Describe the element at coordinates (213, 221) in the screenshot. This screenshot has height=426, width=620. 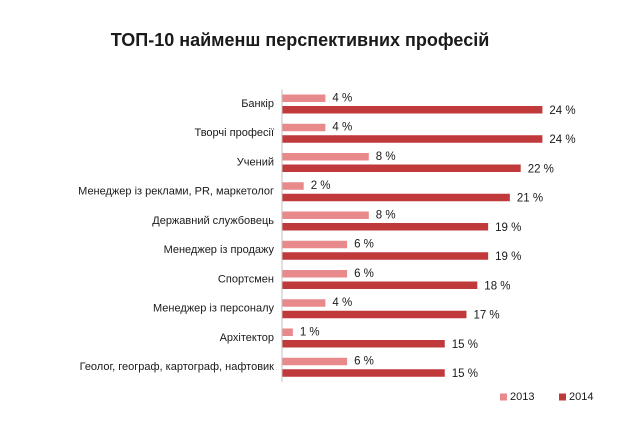
I see `category-label: Державний службовець` at that location.